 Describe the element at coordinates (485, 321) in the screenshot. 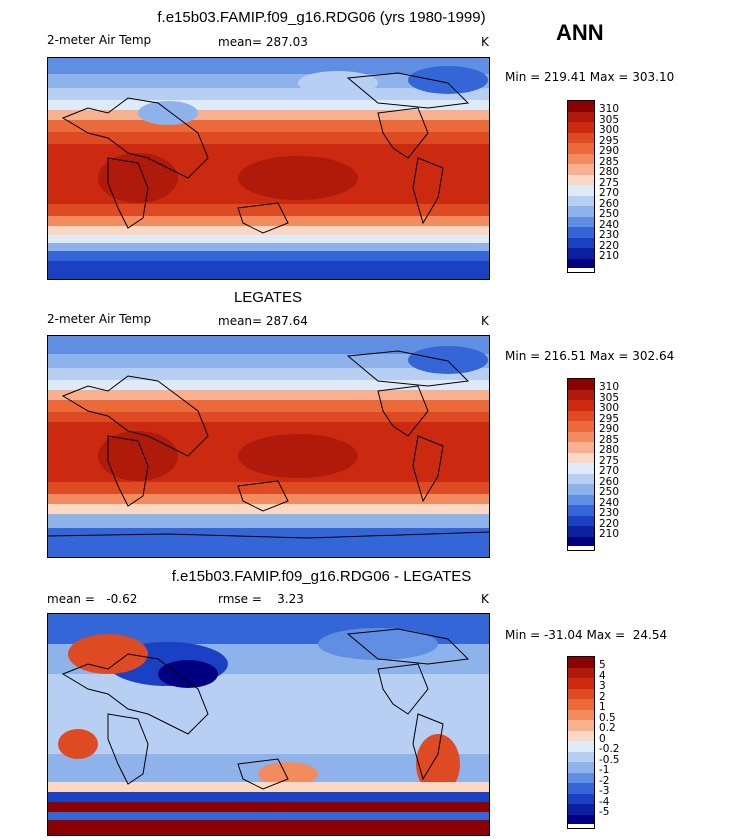

I see `panel2-units-label: K` at that location.